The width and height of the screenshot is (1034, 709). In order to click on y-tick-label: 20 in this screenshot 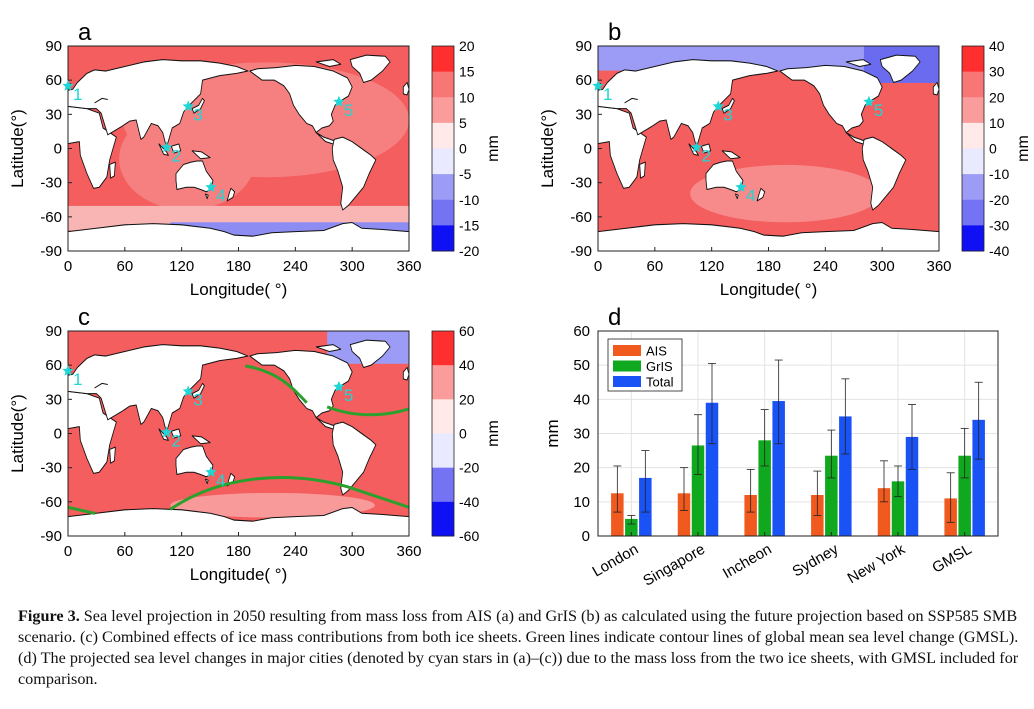, I will do `click(581, 468)`.